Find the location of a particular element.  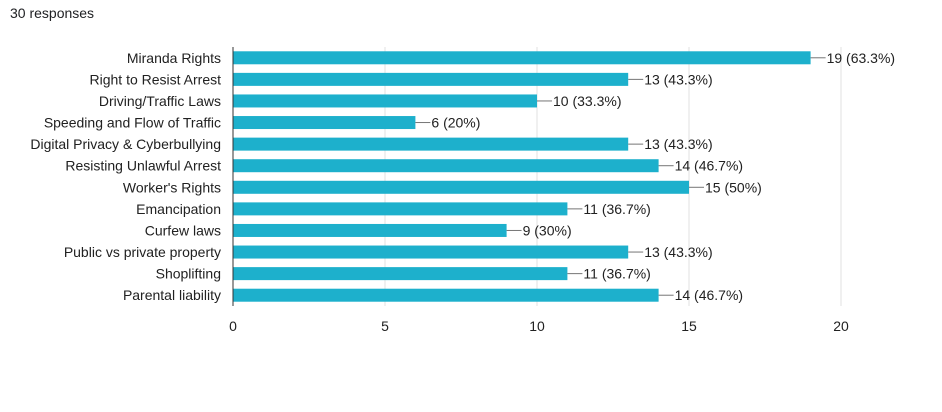

x-tick-label: 10 is located at coordinates (537, 326).